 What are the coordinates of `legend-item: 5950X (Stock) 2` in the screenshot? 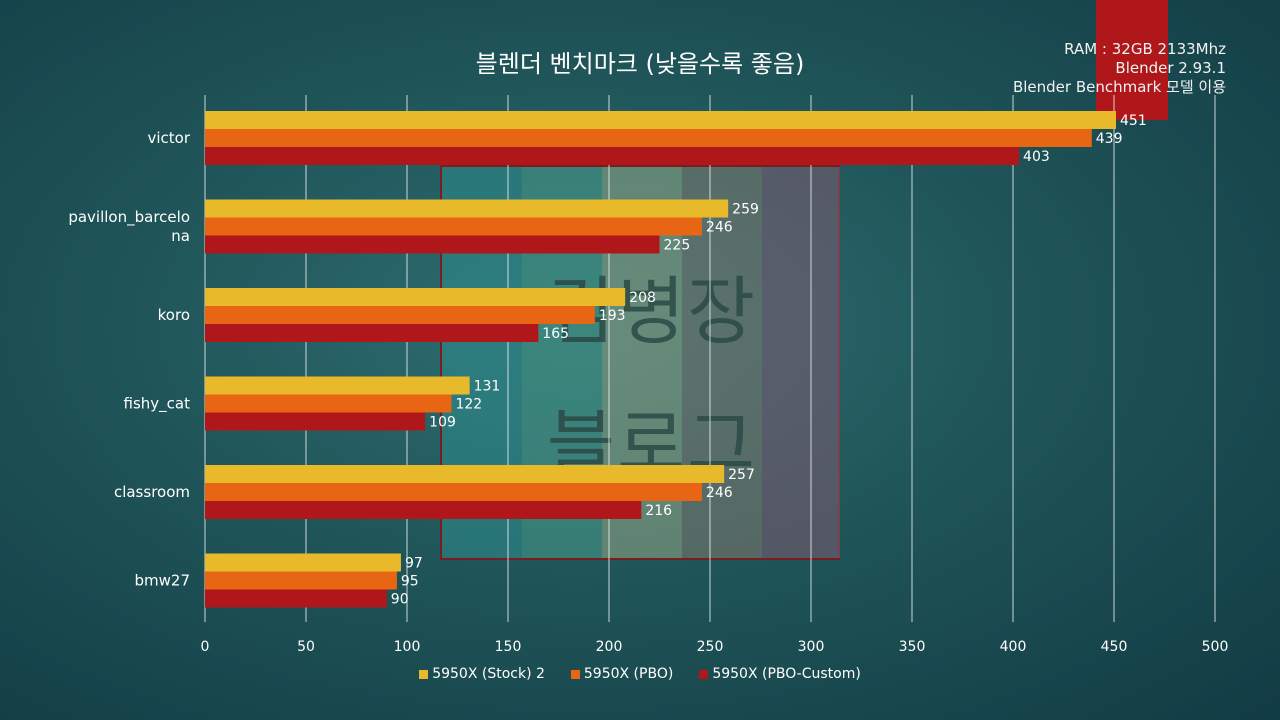 It's located at (482, 674).